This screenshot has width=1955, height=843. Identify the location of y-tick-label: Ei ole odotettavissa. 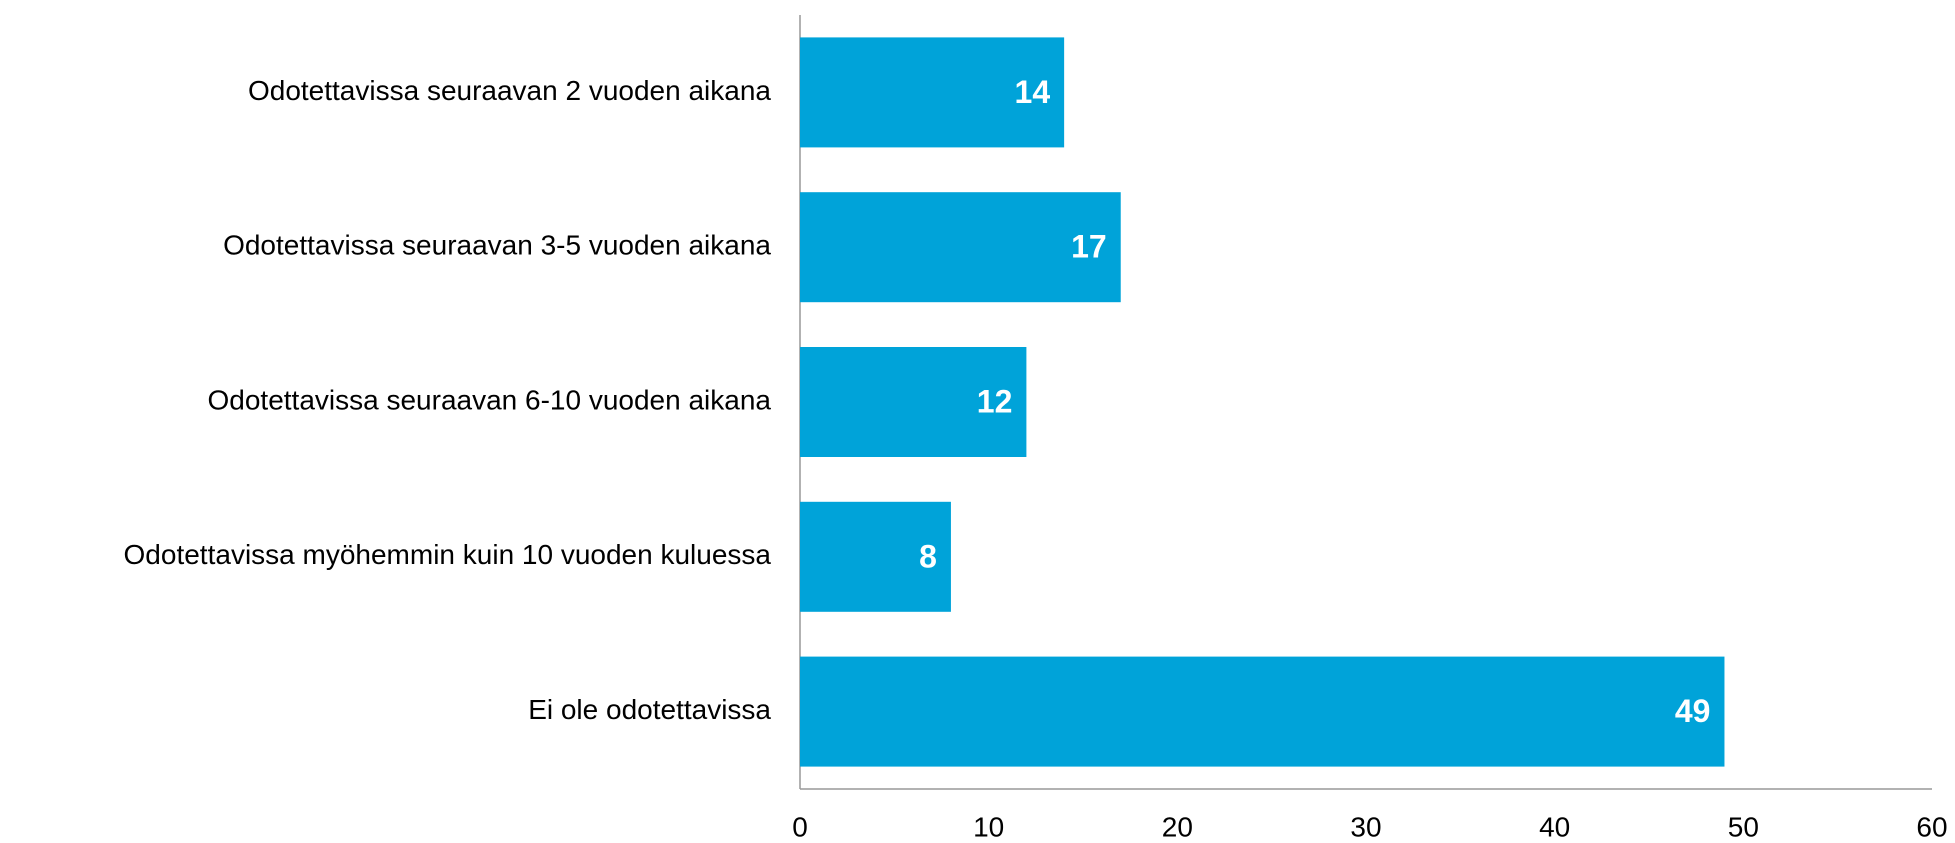
(649, 709).